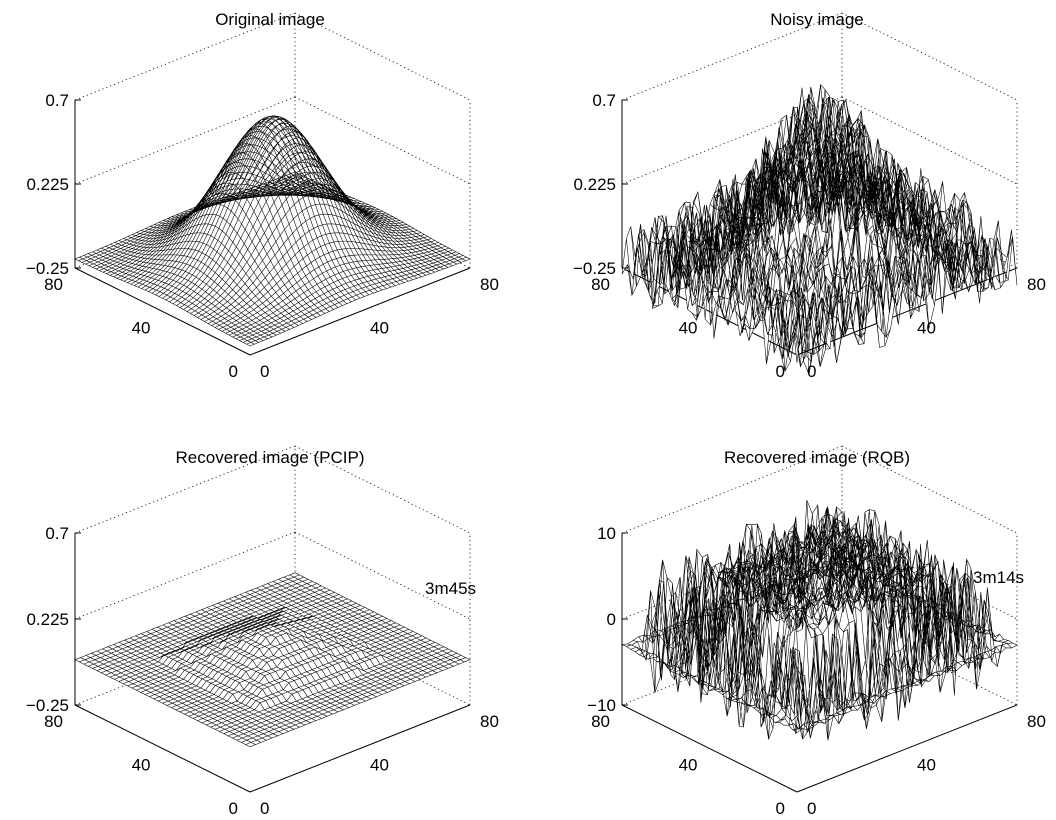 The image size is (1056, 820). I want to click on runtime-annotation: 3m45s, so click(450, 588).